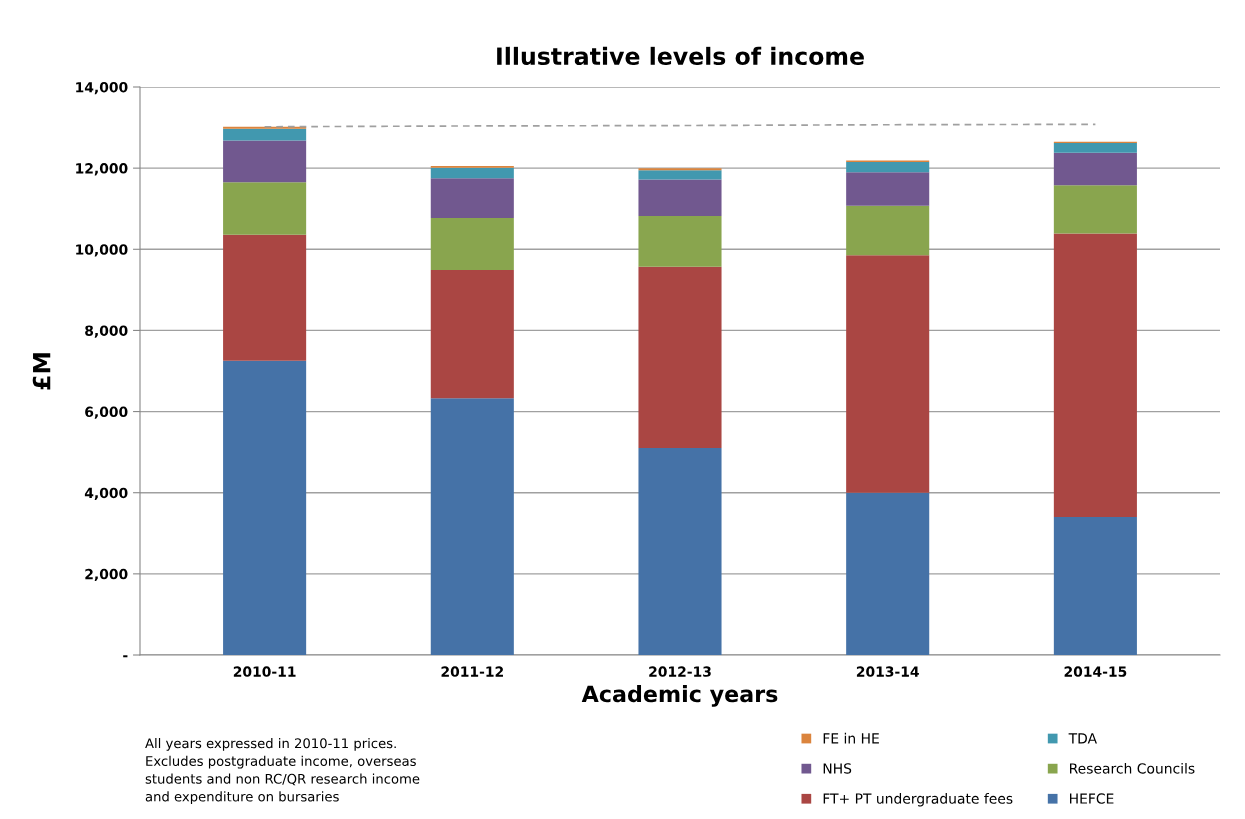 This screenshot has width=1245, height=819. Describe the element at coordinates (918, 800) in the screenshot. I see `legend-label: FT+ PT undergraduate fees` at that location.